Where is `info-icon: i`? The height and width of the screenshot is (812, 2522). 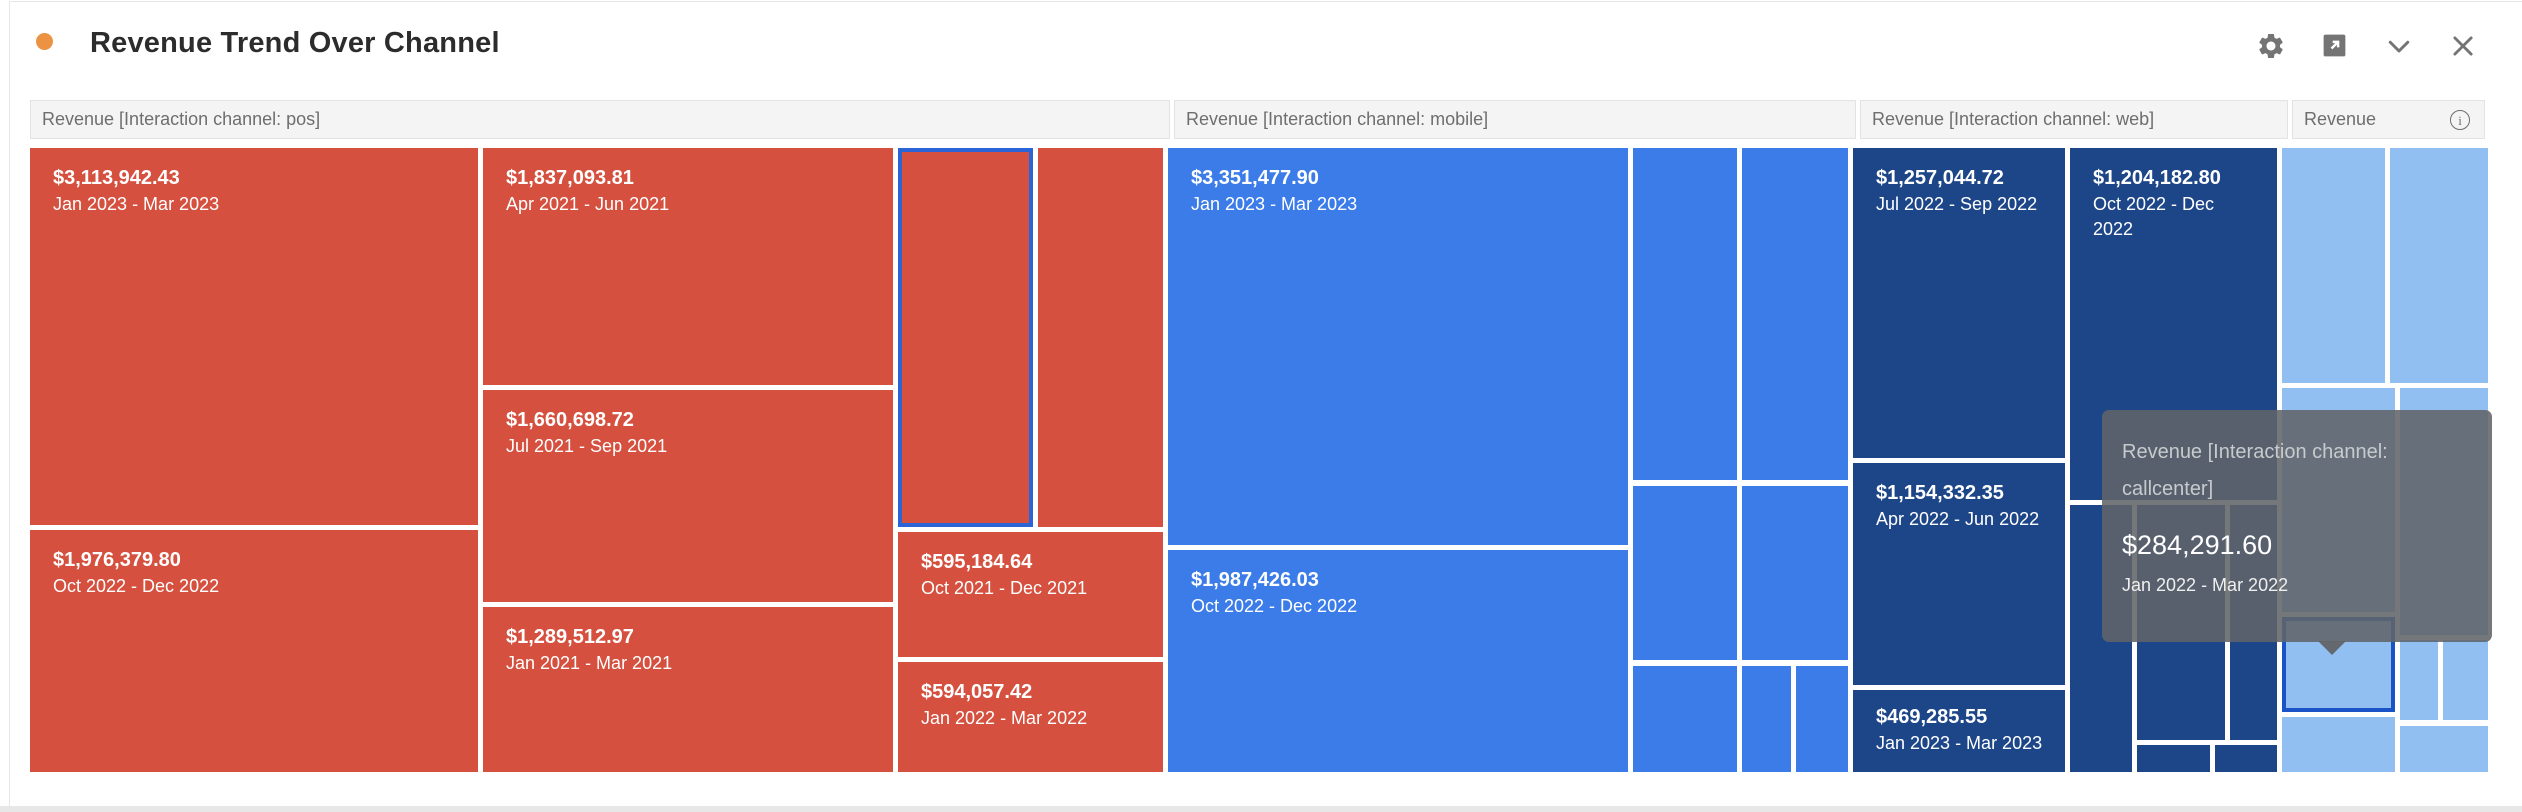 info-icon: i is located at coordinates (2460, 119).